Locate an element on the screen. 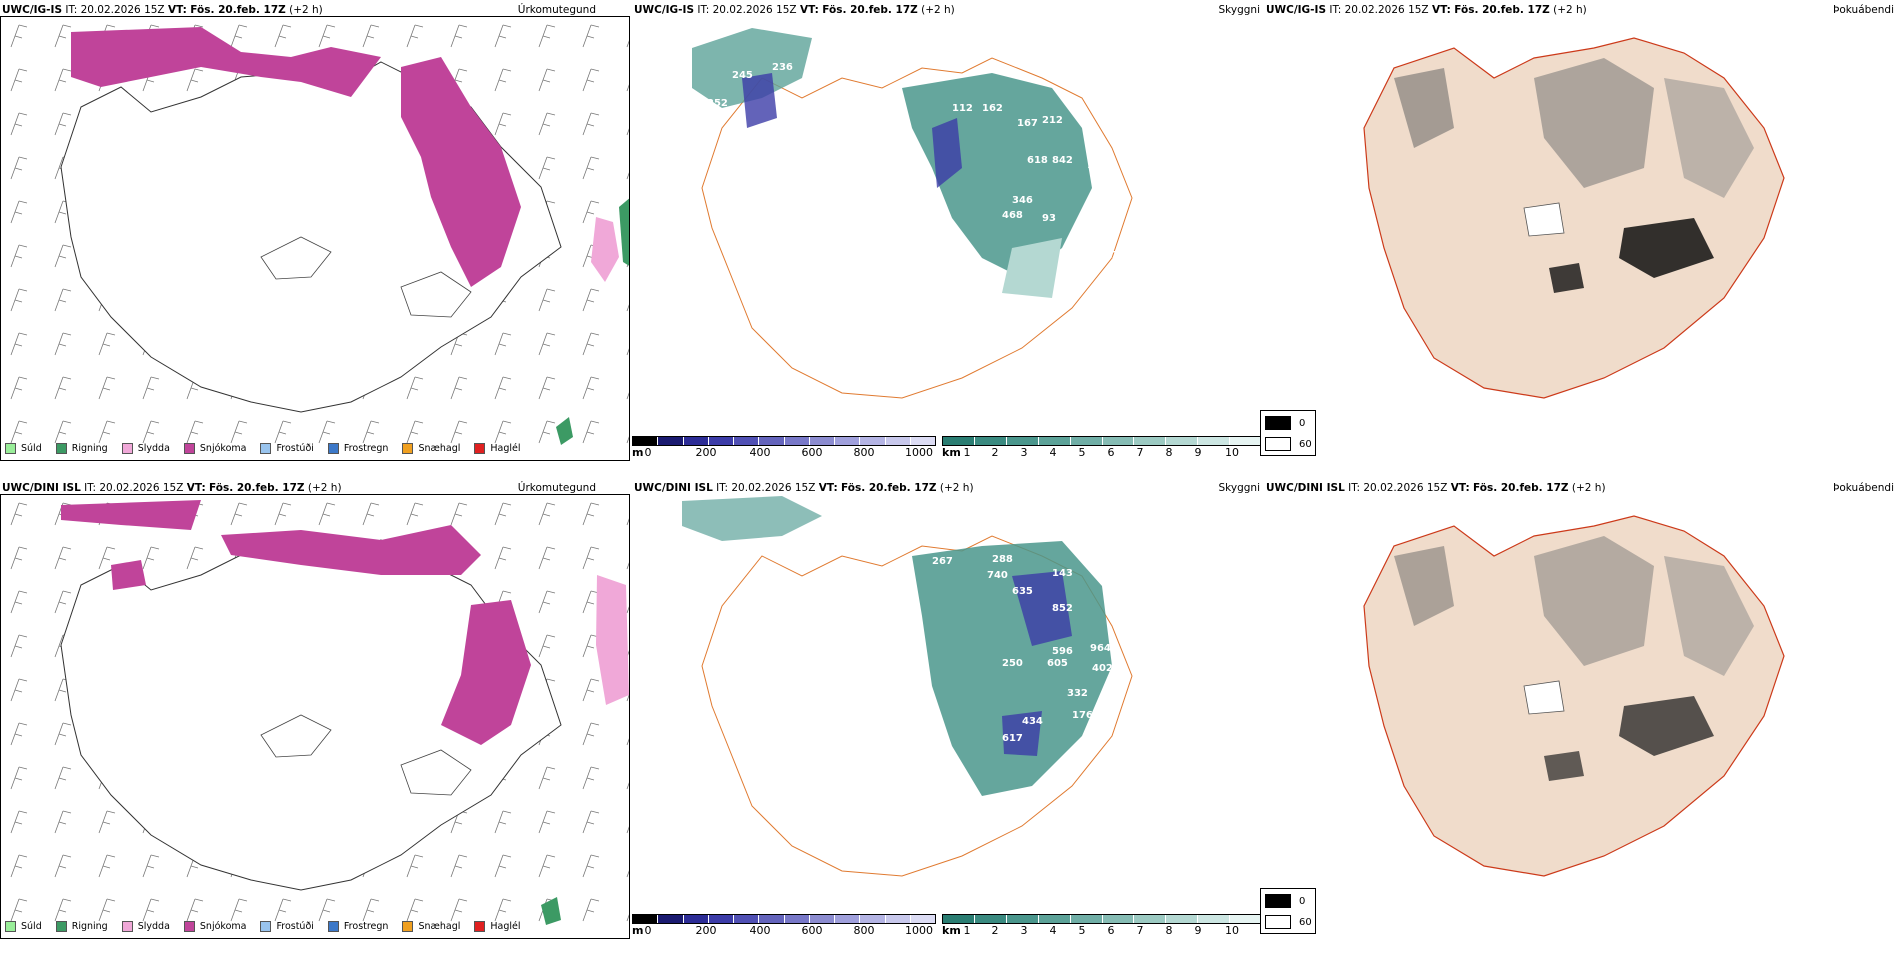 The height and width of the screenshot is (953, 1900). legend-label: Súld is located at coordinates (31, 448).